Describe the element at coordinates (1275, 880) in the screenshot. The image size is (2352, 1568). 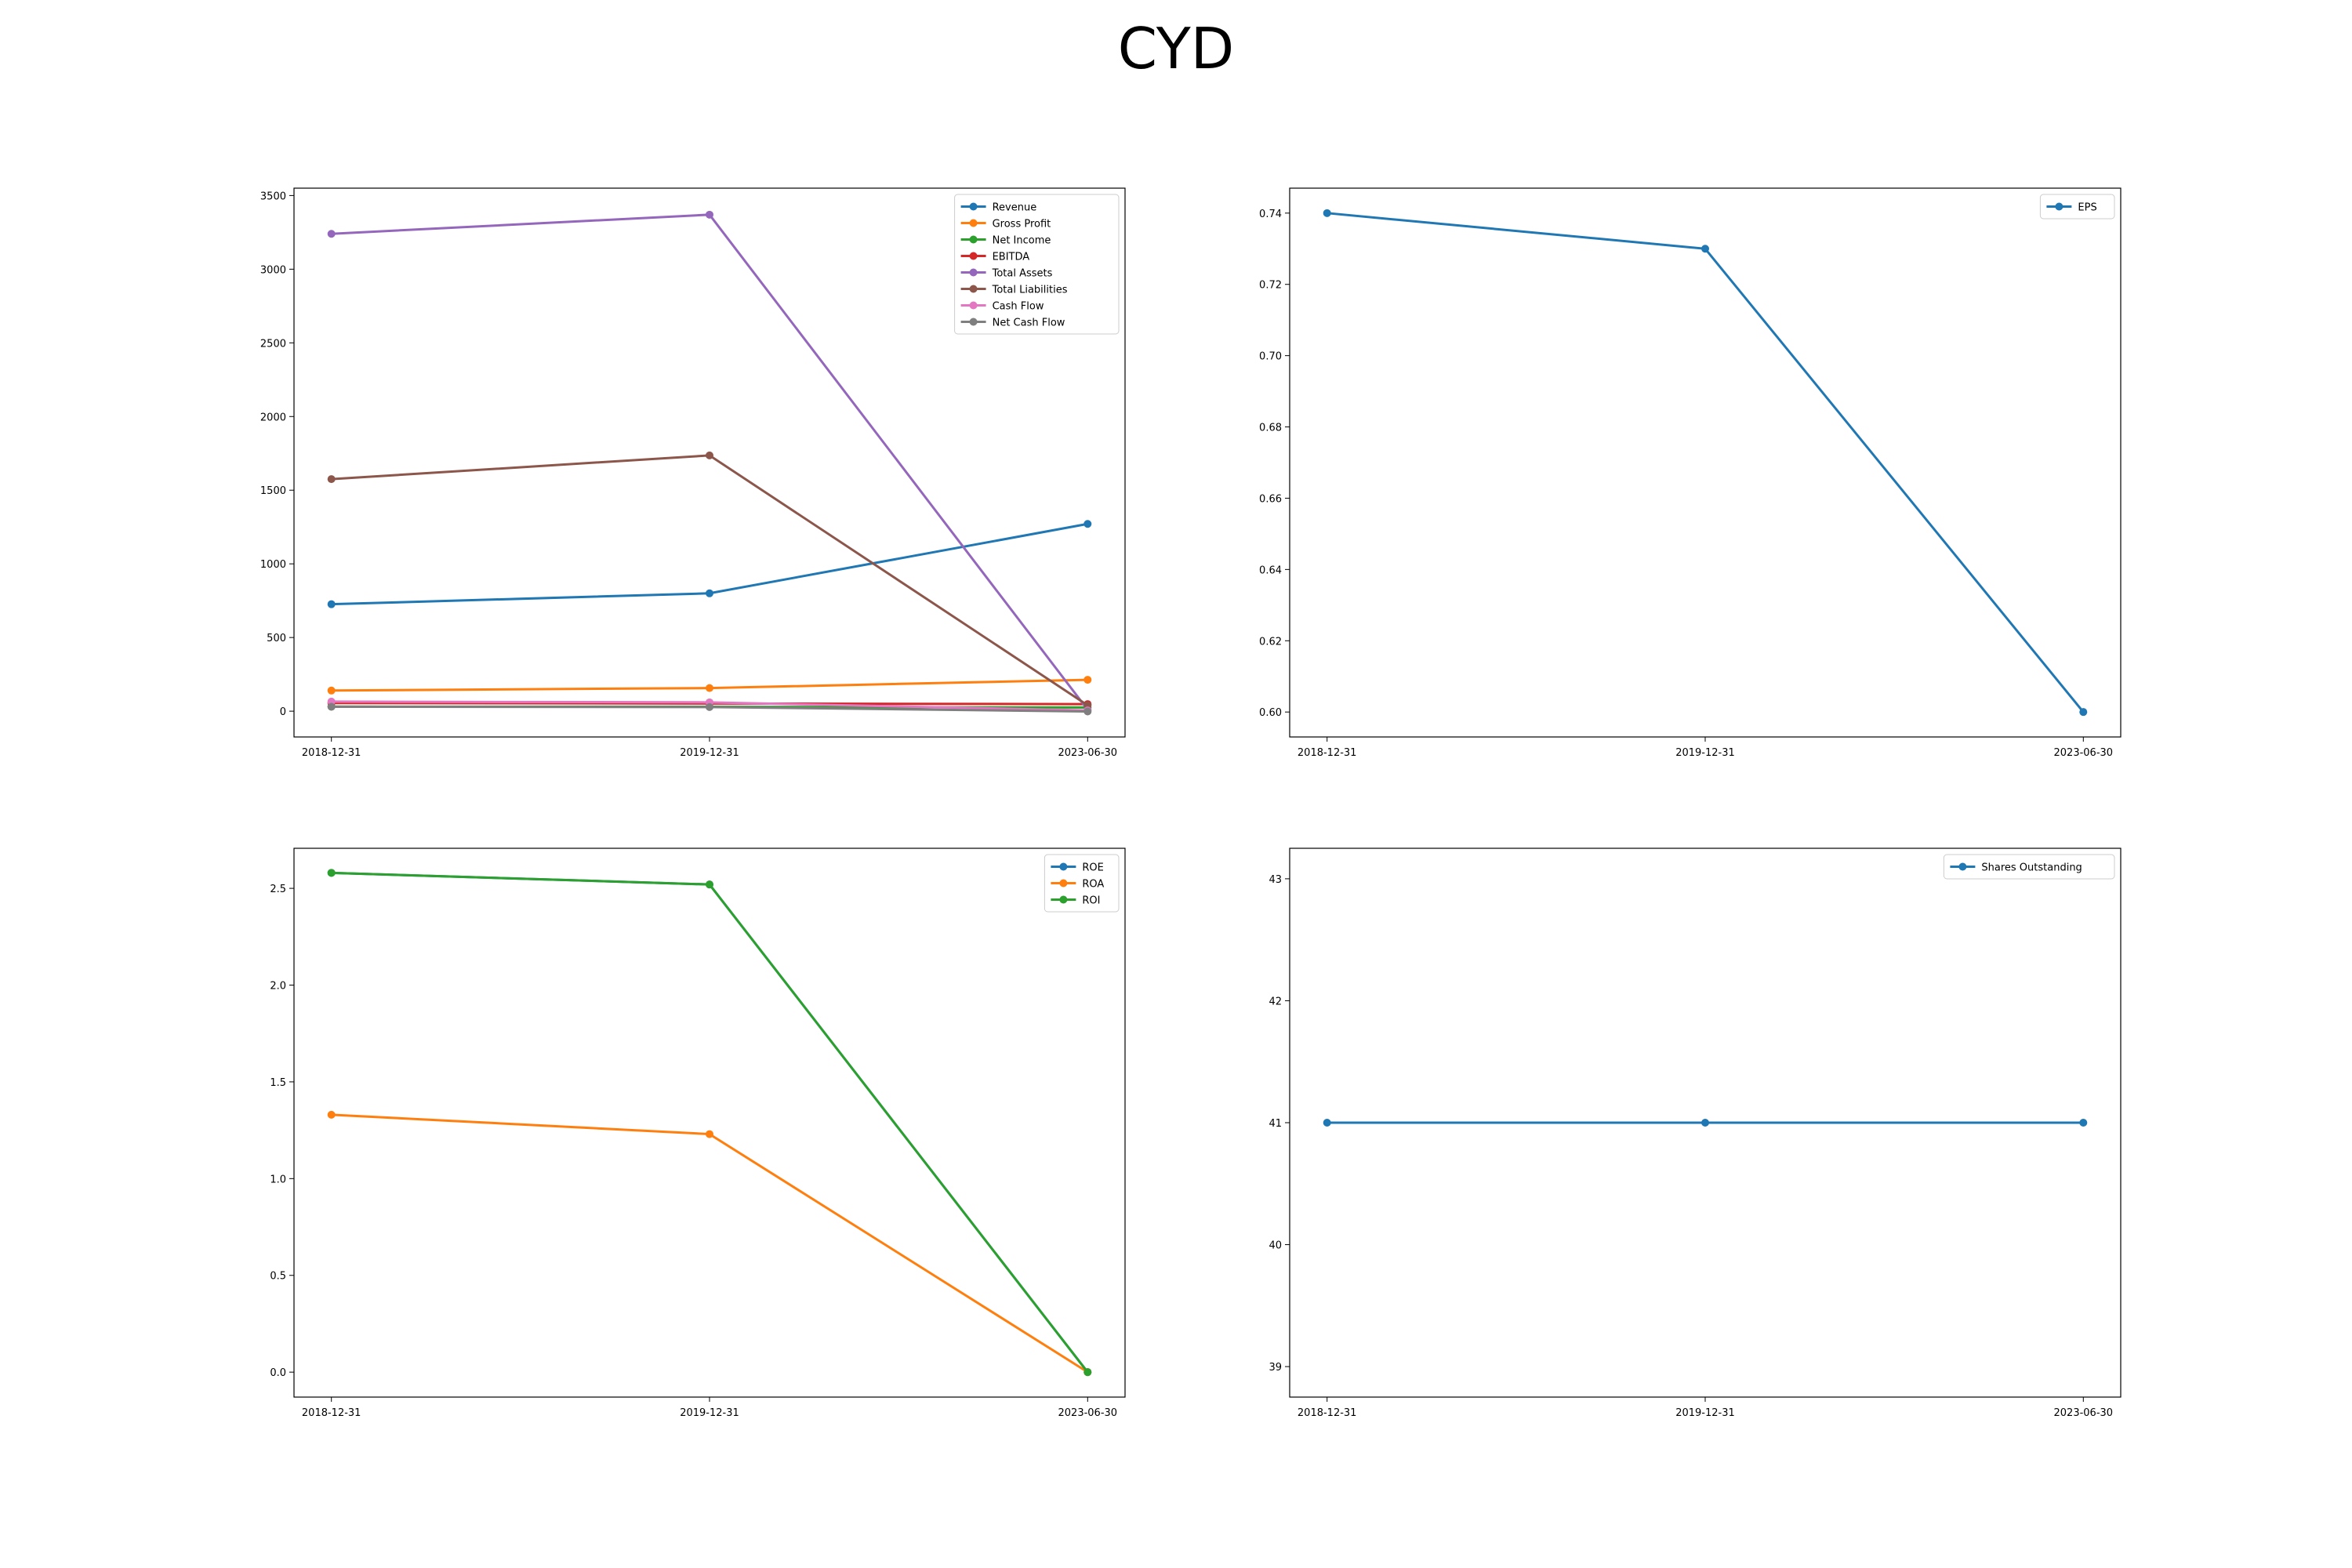
I see `y-tick-label: 43` at that location.